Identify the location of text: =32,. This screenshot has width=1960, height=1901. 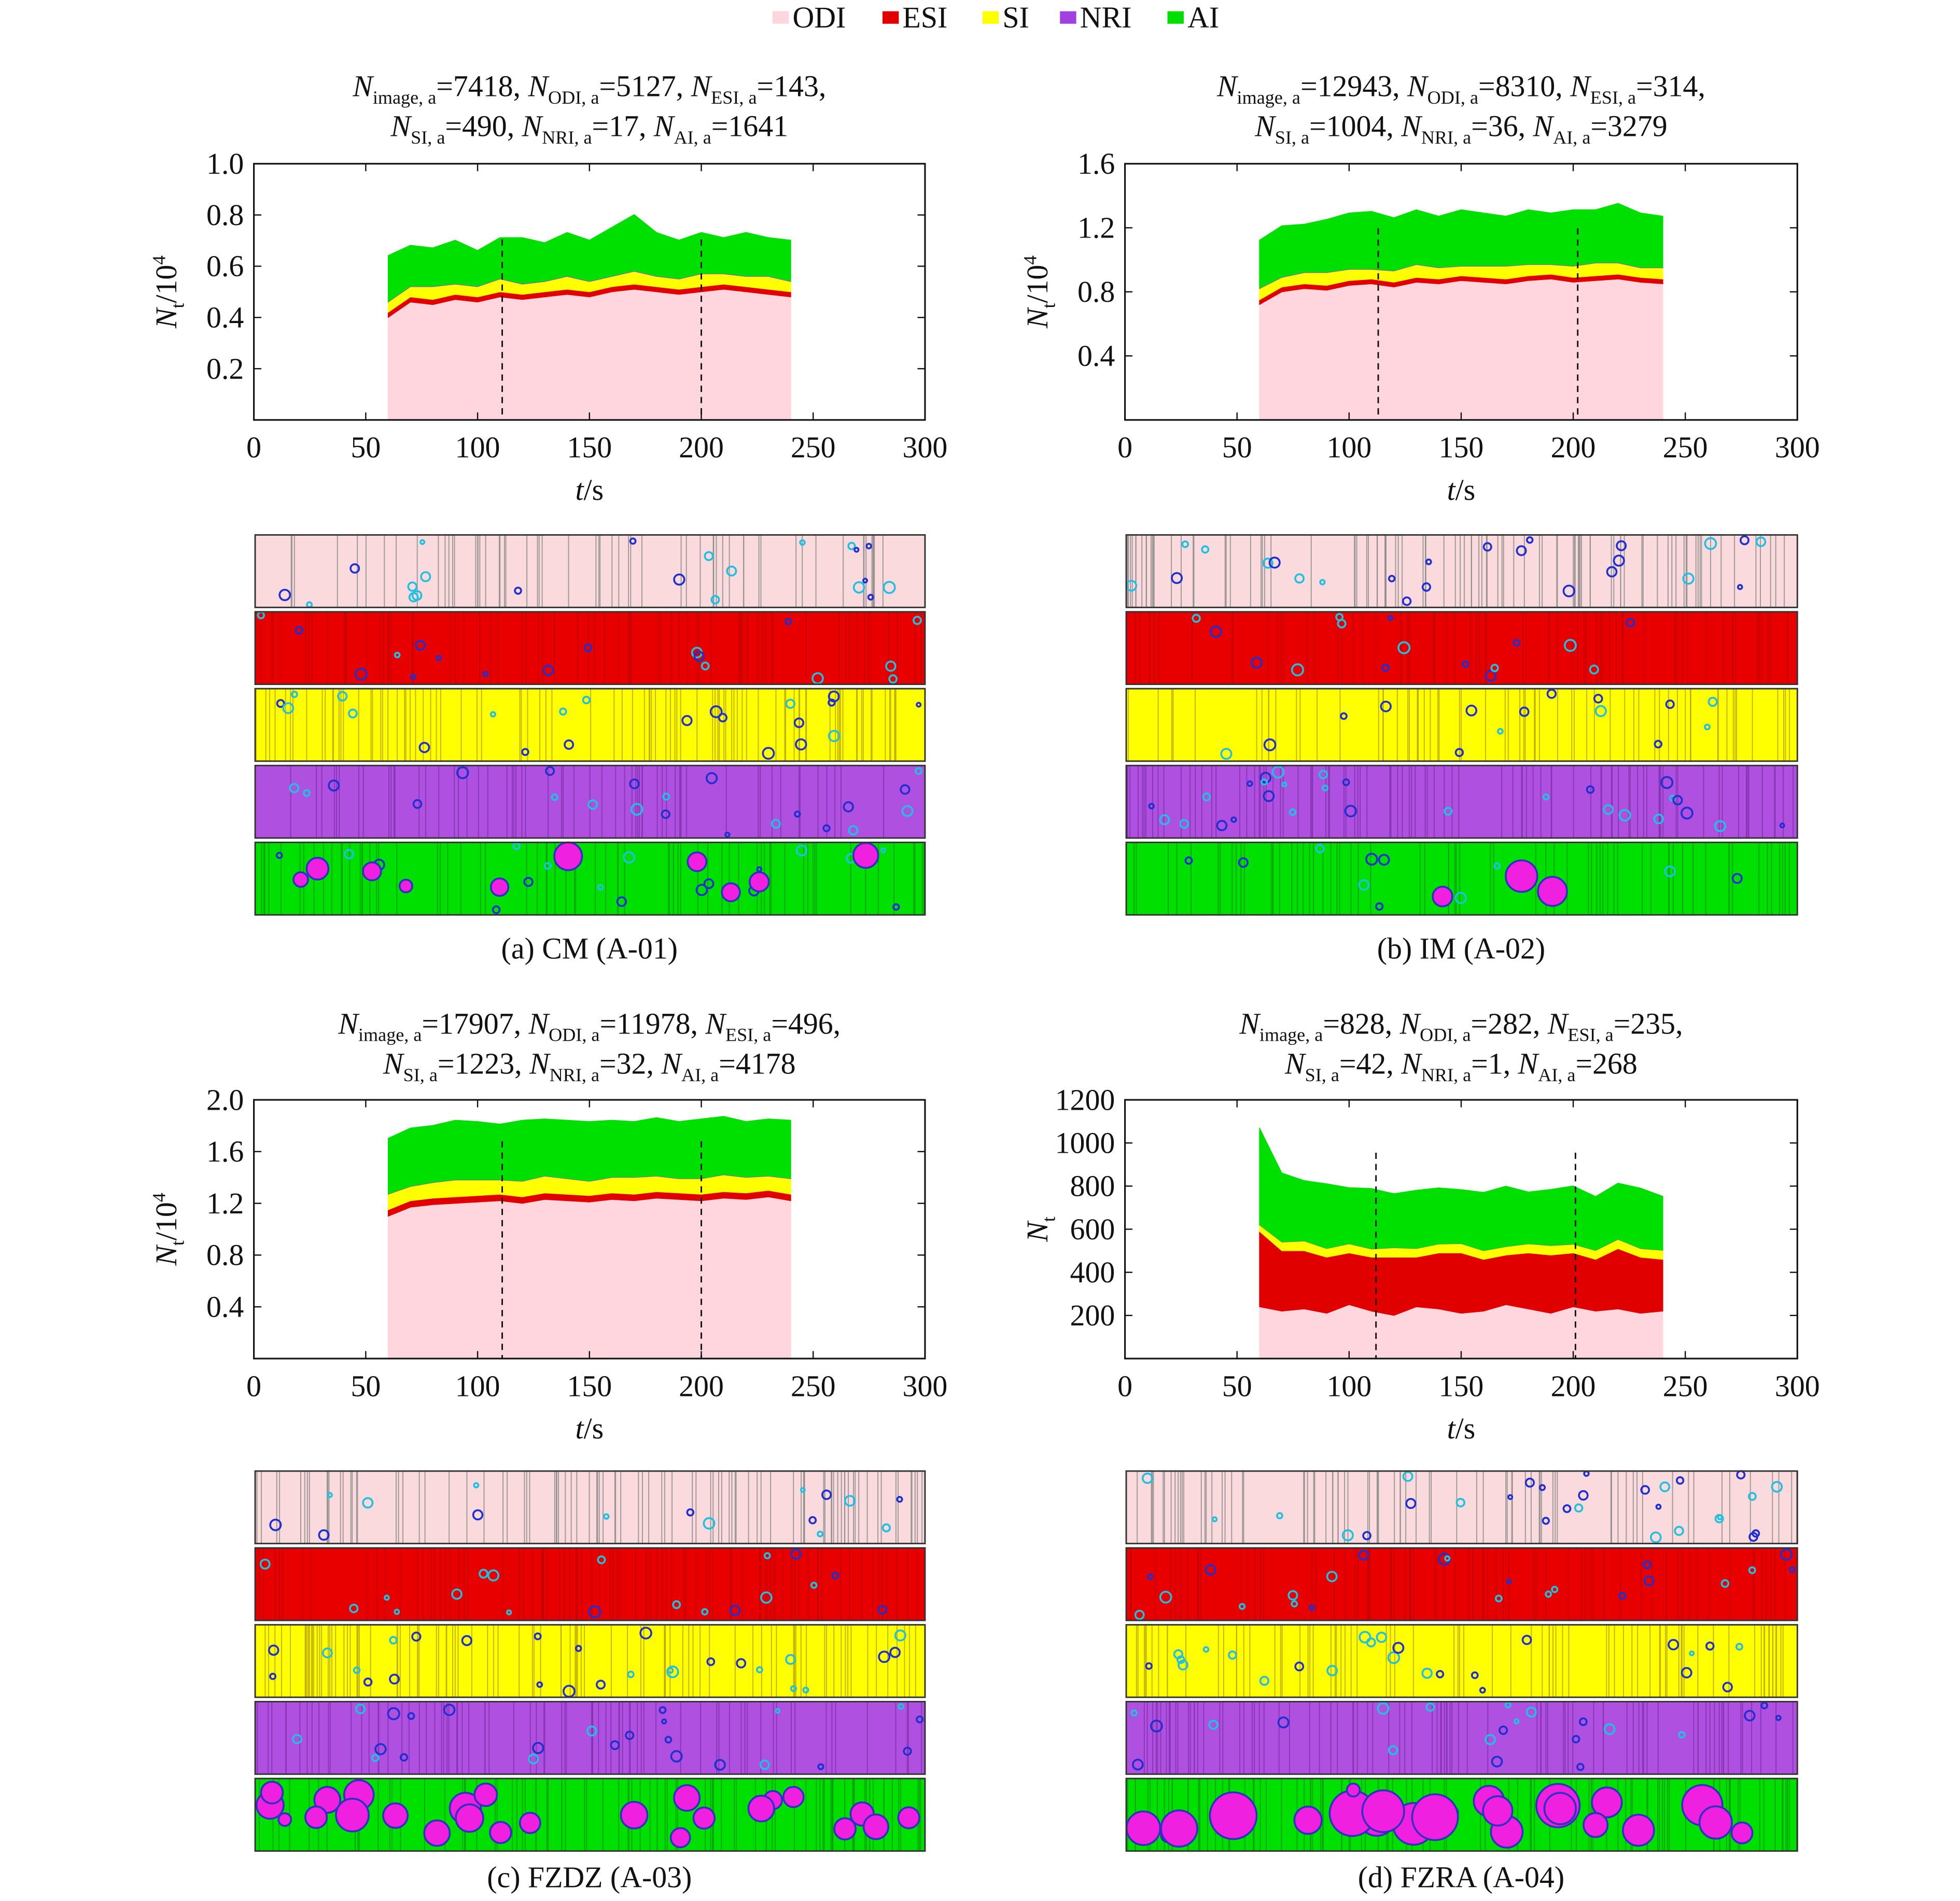
(626, 1063).